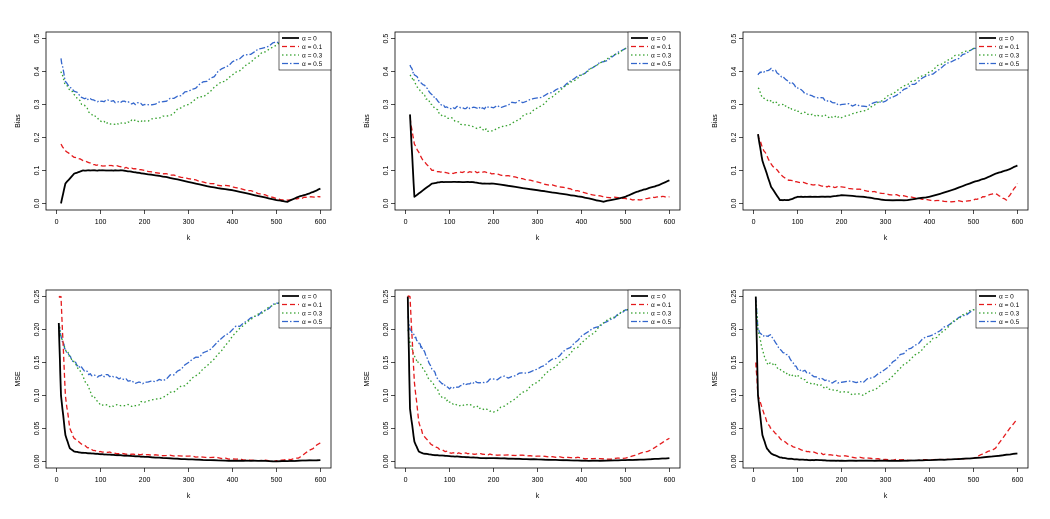 The height and width of the screenshot is (519, 1050). Describe the element at coordinates (386, 297) in the screenshot. I see `y-tick-label: 0.25` at that location.